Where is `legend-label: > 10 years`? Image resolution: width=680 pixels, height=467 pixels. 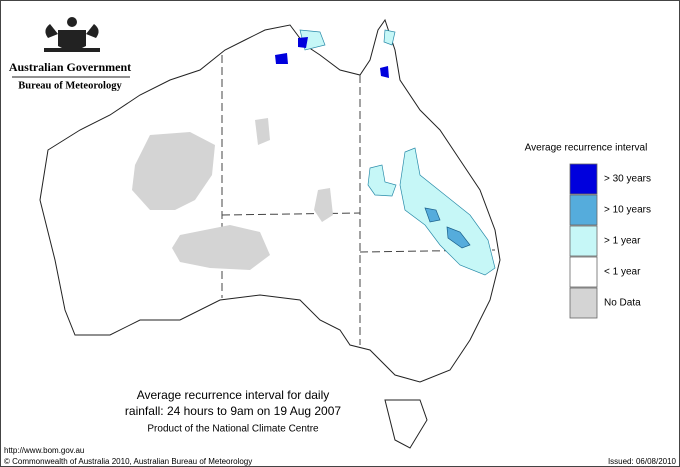 legend-label: > 10 years is located at coordinates (627, 210).